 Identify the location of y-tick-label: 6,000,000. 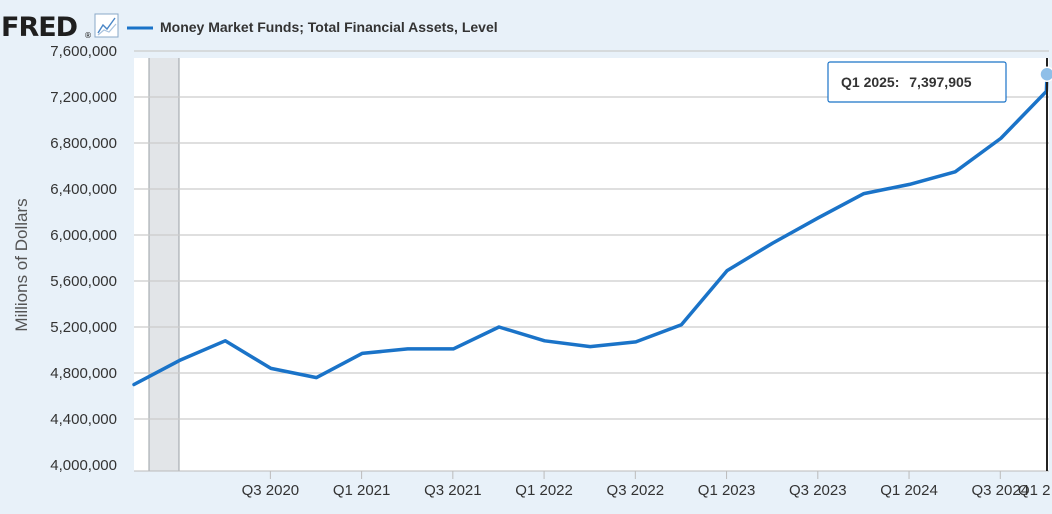
(83, 235).